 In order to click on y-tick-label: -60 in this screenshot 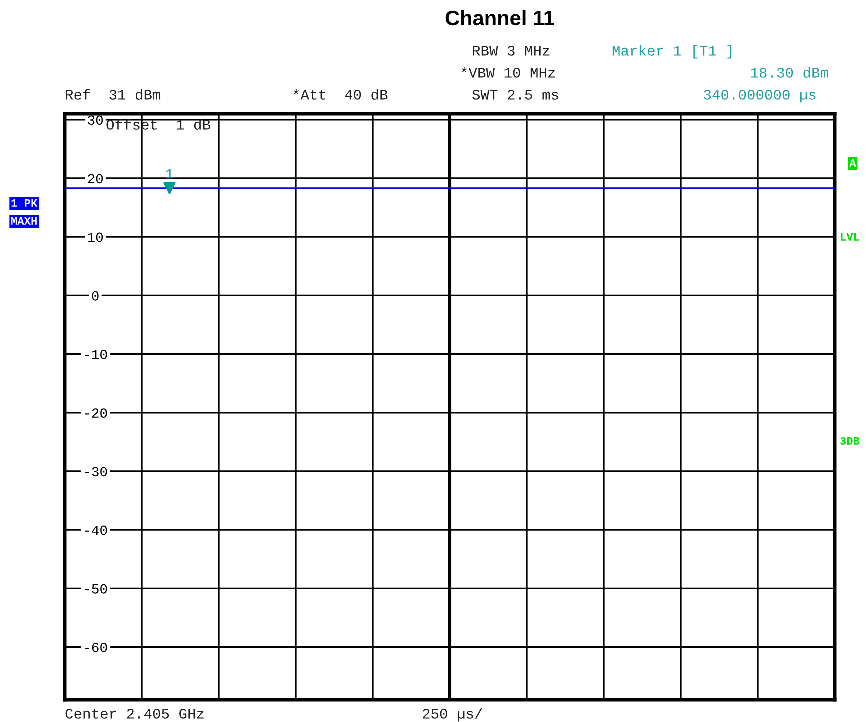, I will do `click(96, 647)`.